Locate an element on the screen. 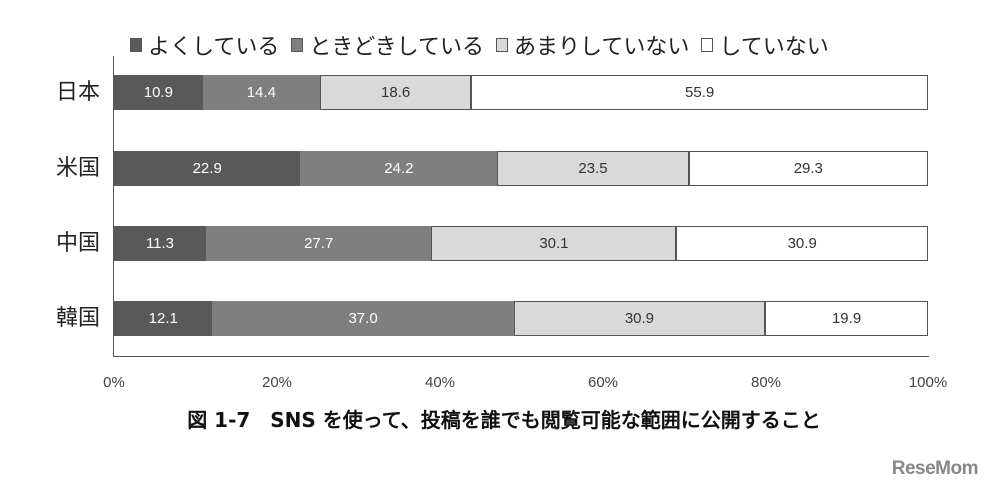  bar-row-usa: 22.9 24.2 23.5 29.3 is located at coordinates (521, 168).